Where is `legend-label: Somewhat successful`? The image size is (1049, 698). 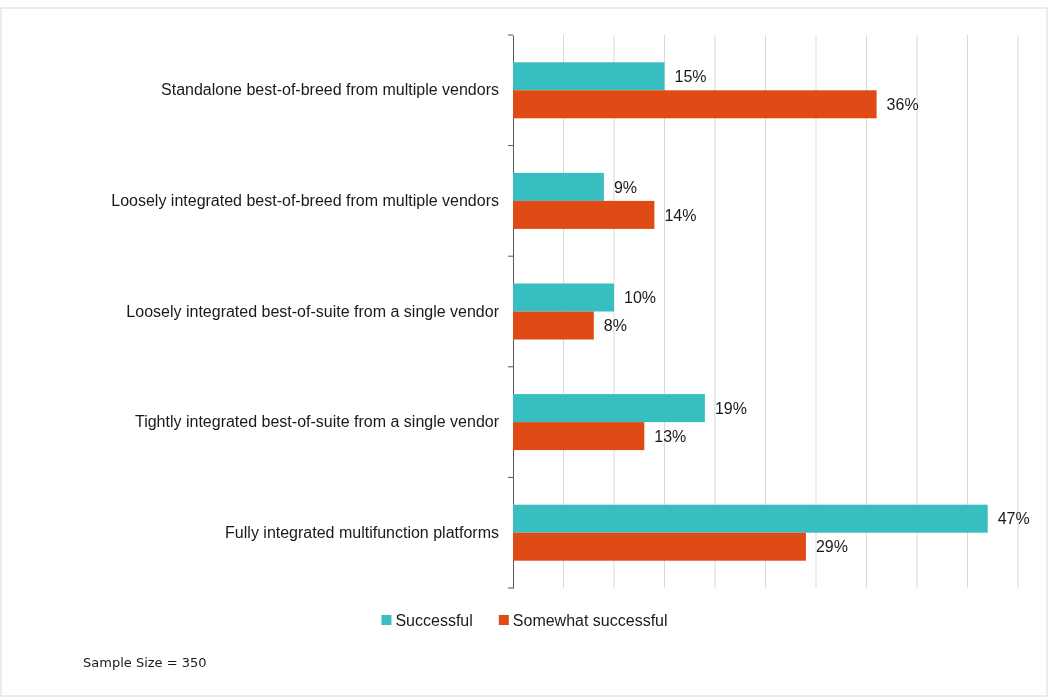
legend-label: Somewhat successful is located at coordinates (590, 620).